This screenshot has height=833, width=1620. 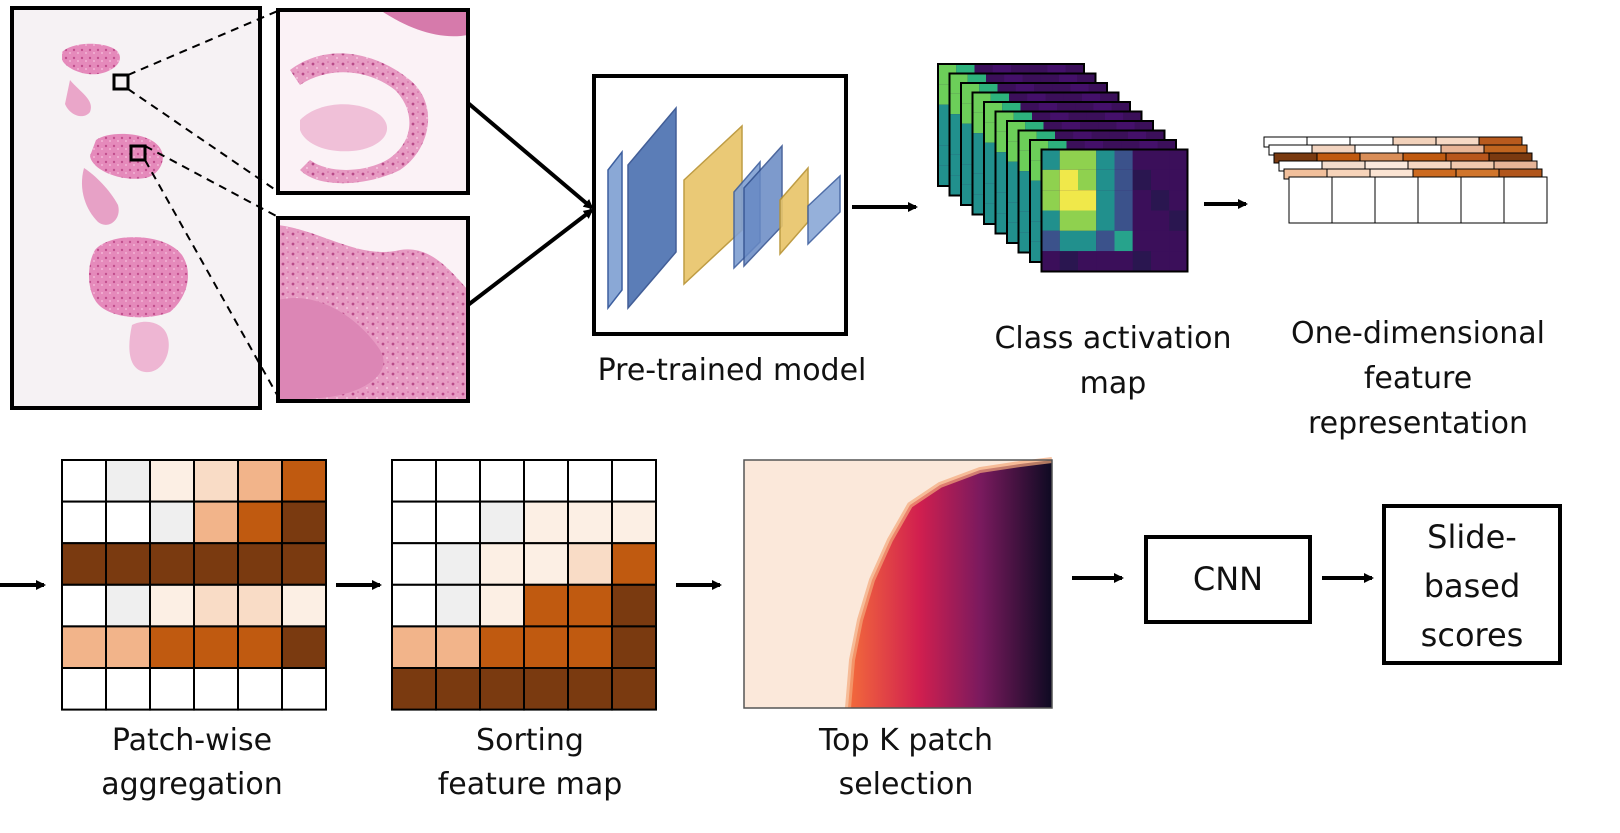 What do you see at coordinates (530, 257) in the screenshot?
I see `arrow-patch2-to-model` at bounding box center [530, 257].